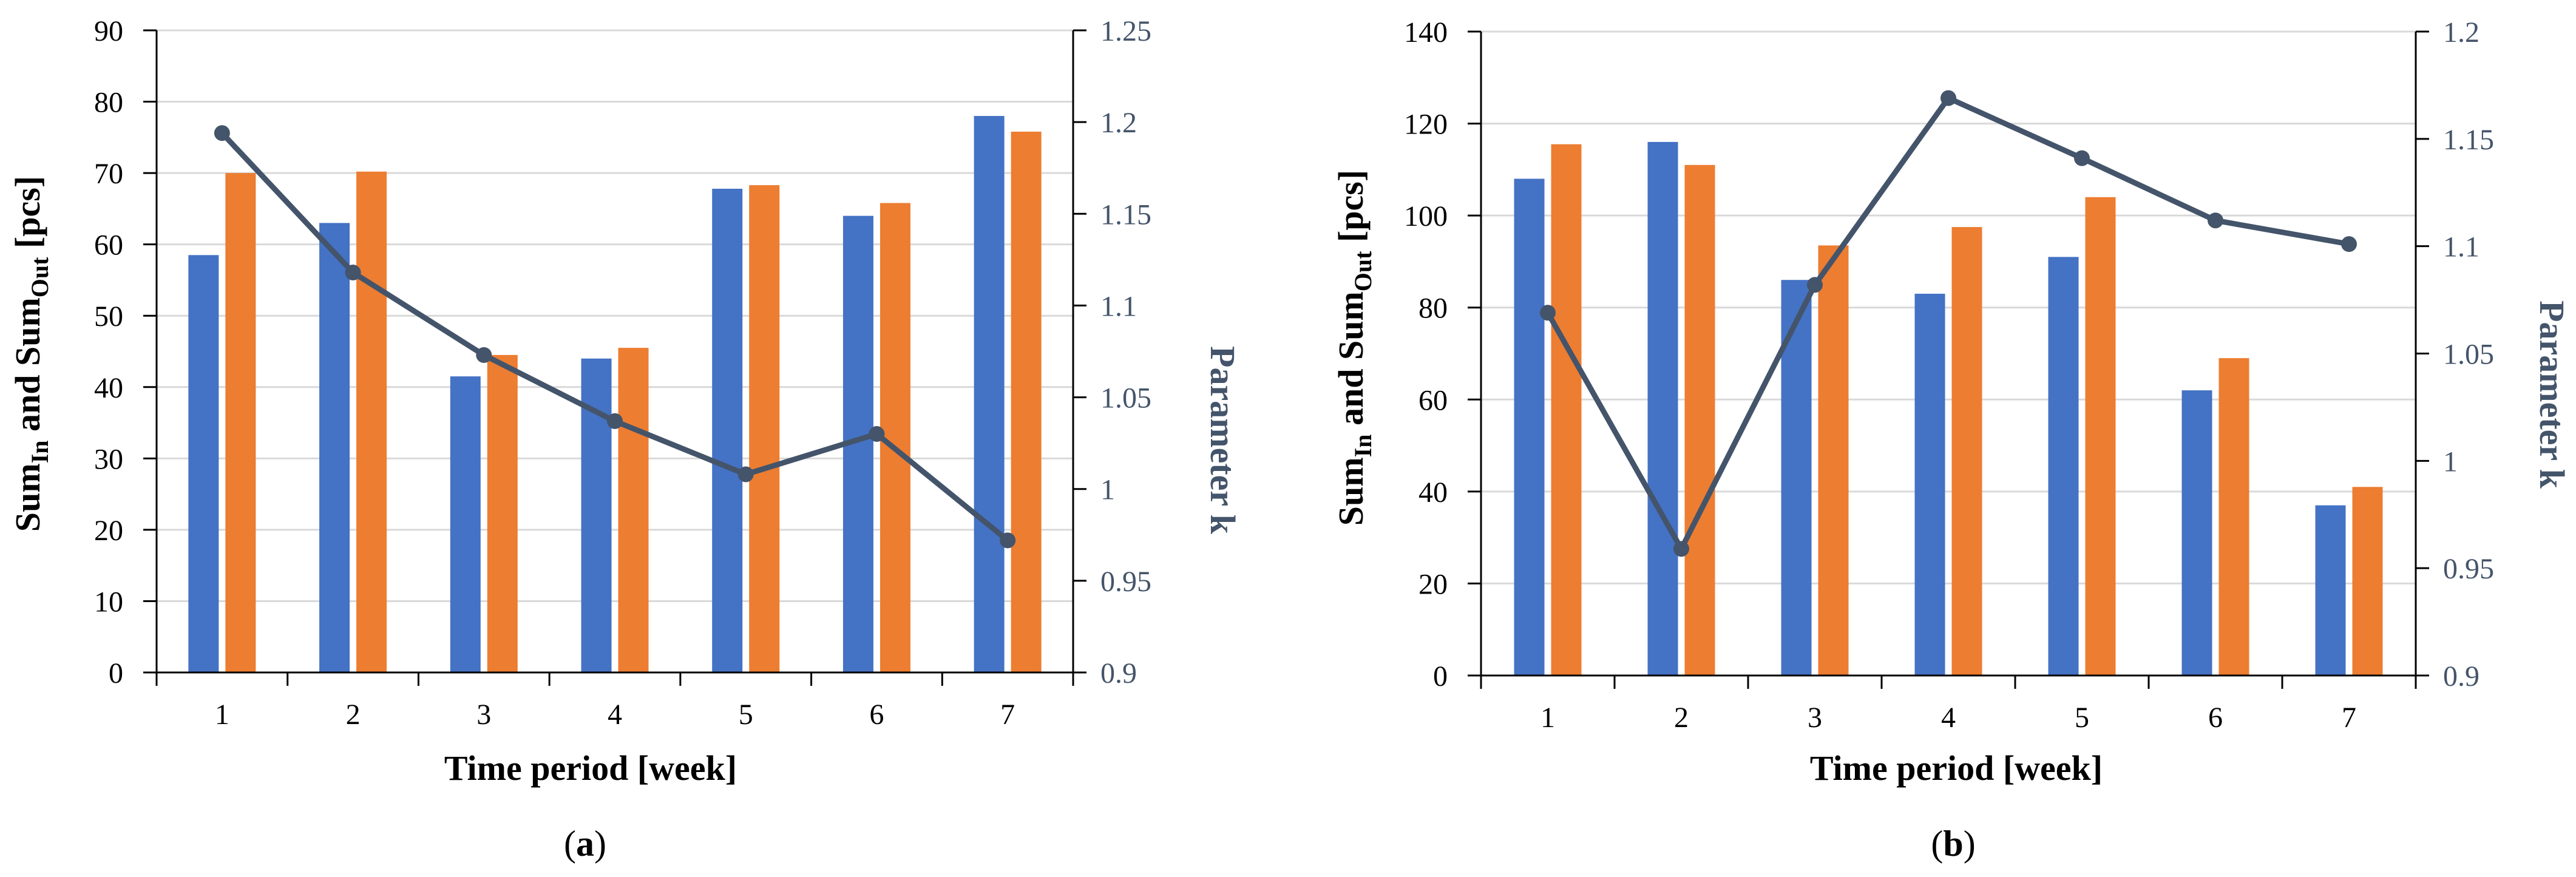 The width and height of the screenshot is (2576, 877). What do you see at coordinates (1351, 491) in the screenshot?
I see `y-title-b-part1: Sum` at bounding box center [1351, 491].